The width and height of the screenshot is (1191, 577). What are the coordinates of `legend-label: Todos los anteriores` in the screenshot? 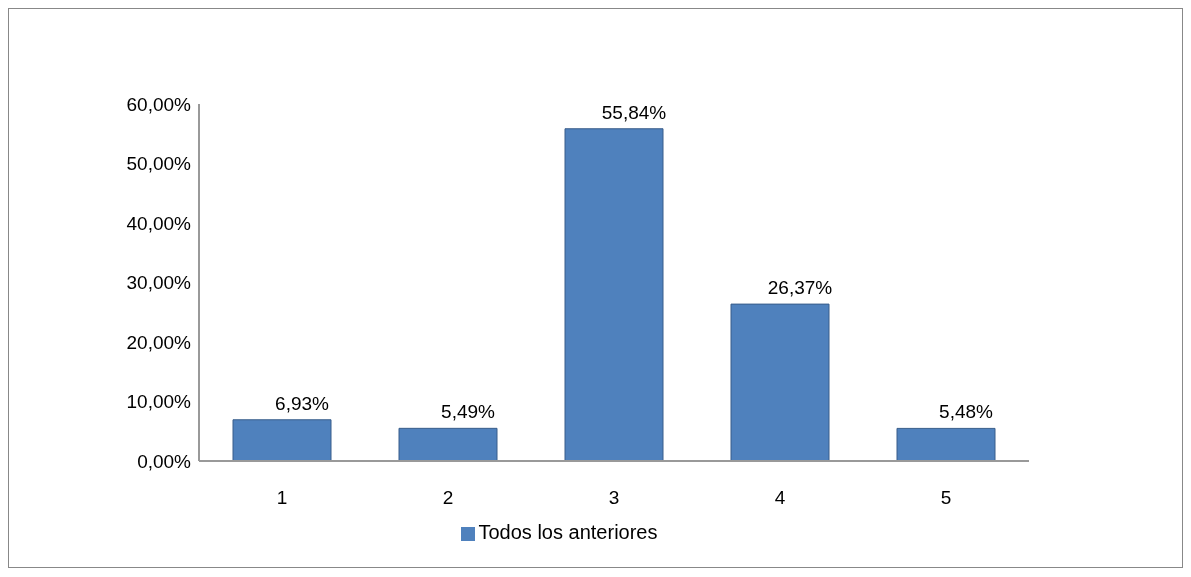 It's located at (568, 532).